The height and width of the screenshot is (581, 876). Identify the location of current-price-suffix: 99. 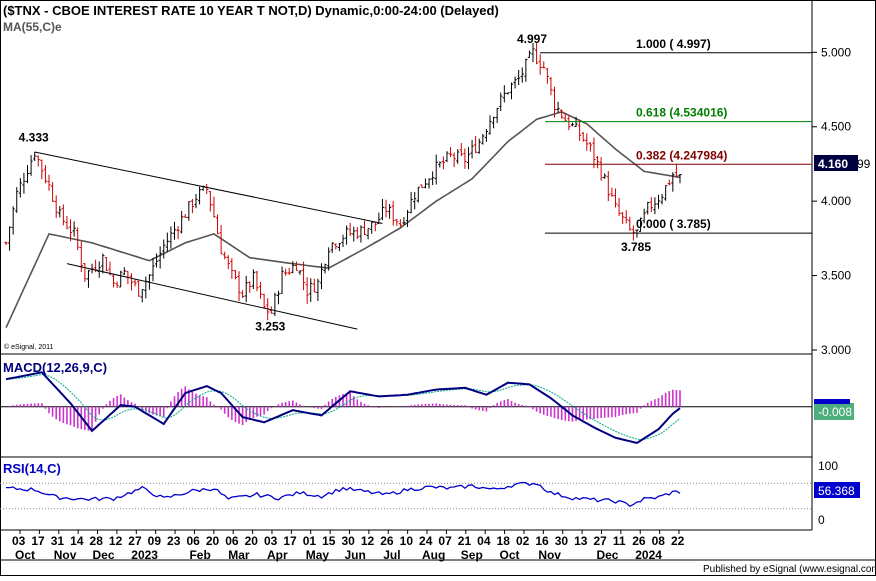
(864, 164).